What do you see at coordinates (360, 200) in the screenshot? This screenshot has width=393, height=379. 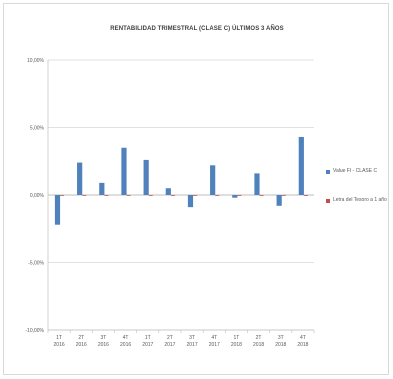 I see `legend-label-letra: Letra del Tesoro a 1 año` at bounding box center [360, 200].